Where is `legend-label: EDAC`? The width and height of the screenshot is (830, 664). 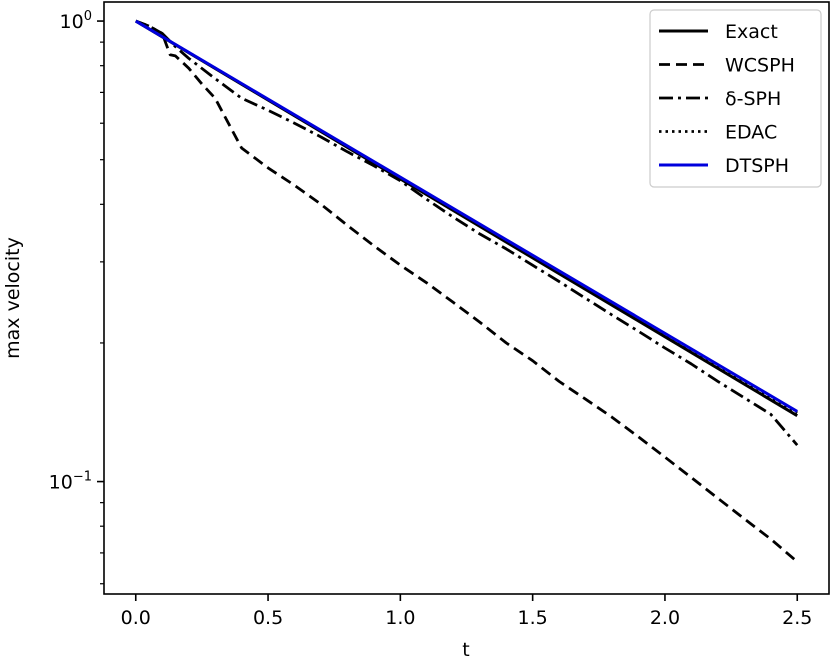 legend-label: EDAC is located at coordinates (751, 133).